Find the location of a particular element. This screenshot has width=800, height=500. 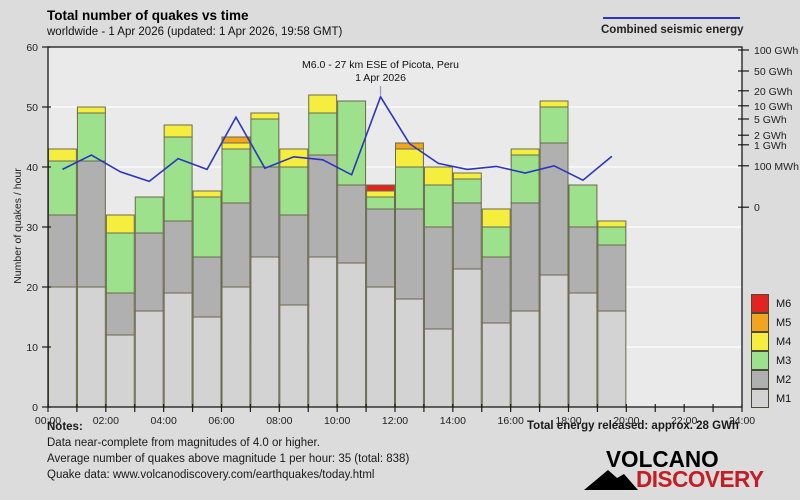

bar-segment-m4-h13 is located at coordinates (438, 176).